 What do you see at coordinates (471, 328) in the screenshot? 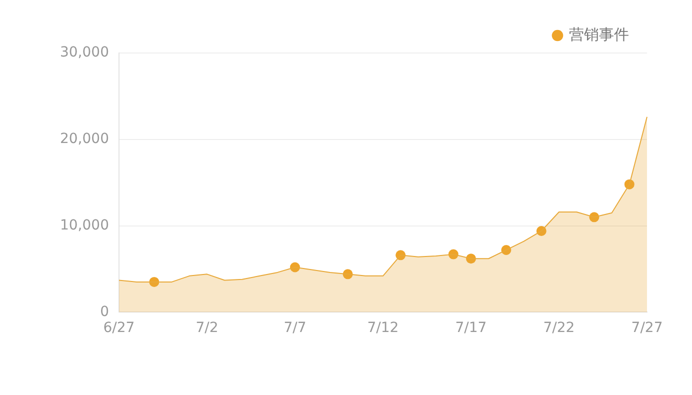
I see `x-tick-label: 7/17` at bounding box center [471, 328].